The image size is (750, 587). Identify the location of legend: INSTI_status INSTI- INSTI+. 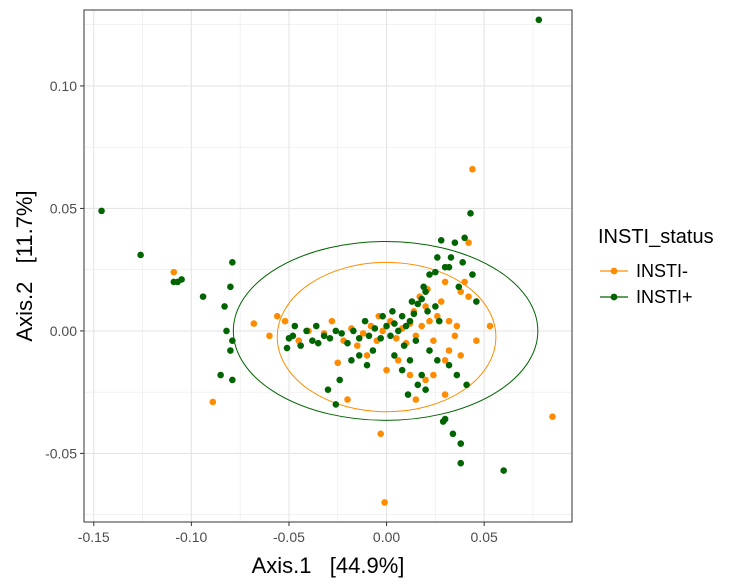
(656, 266).